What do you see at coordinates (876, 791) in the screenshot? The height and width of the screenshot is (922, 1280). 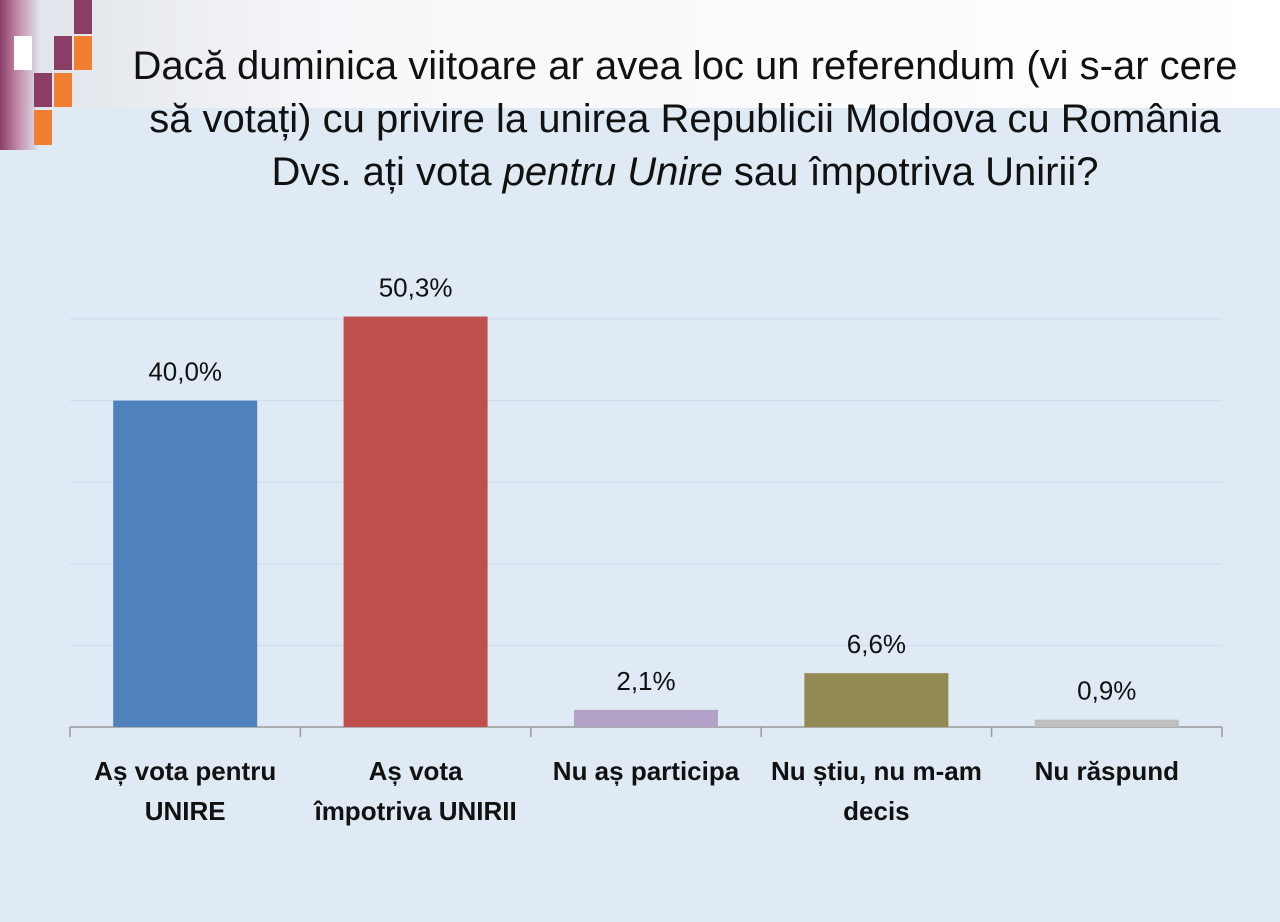 I see `category-label-4: Nu știu, nu m-am decis` at bounding box center [876, 791].